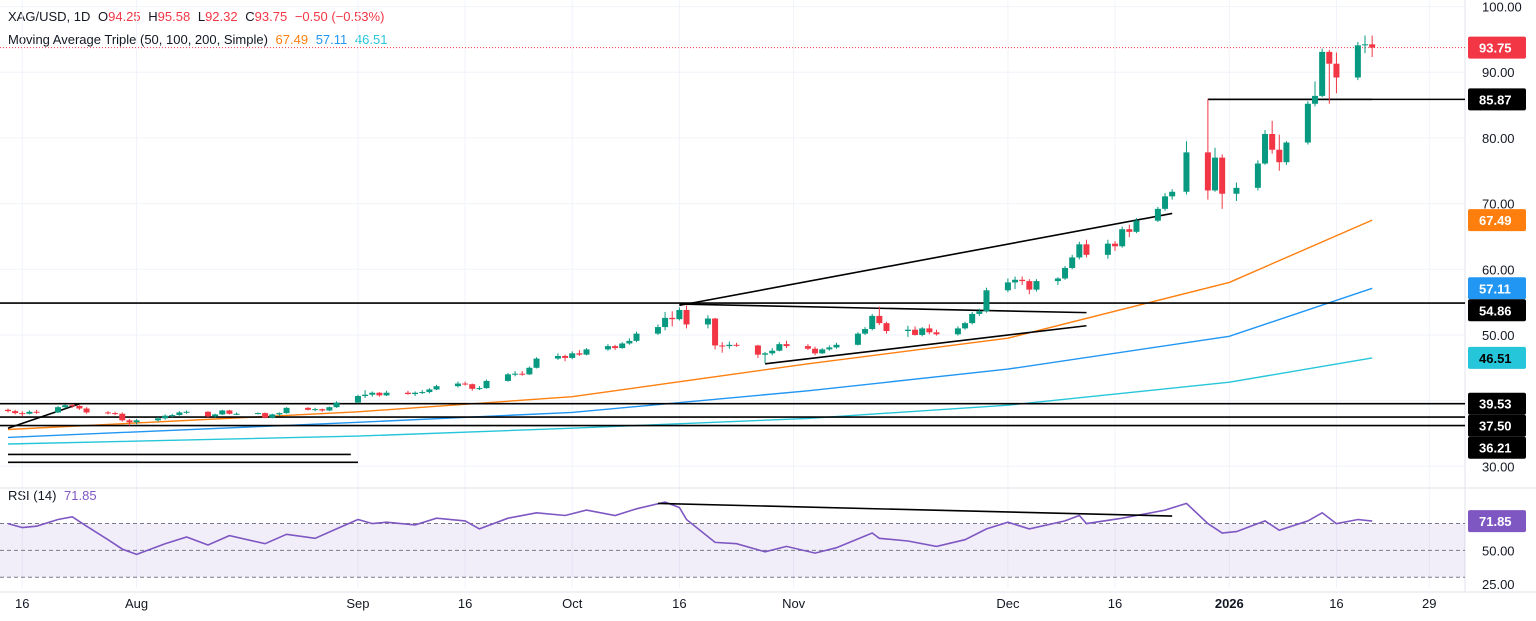  What do you see at coordinates (1495, 220) in the screenshot?
I see `price-tag-label: 67.49` at bounding box center [1495, 220].